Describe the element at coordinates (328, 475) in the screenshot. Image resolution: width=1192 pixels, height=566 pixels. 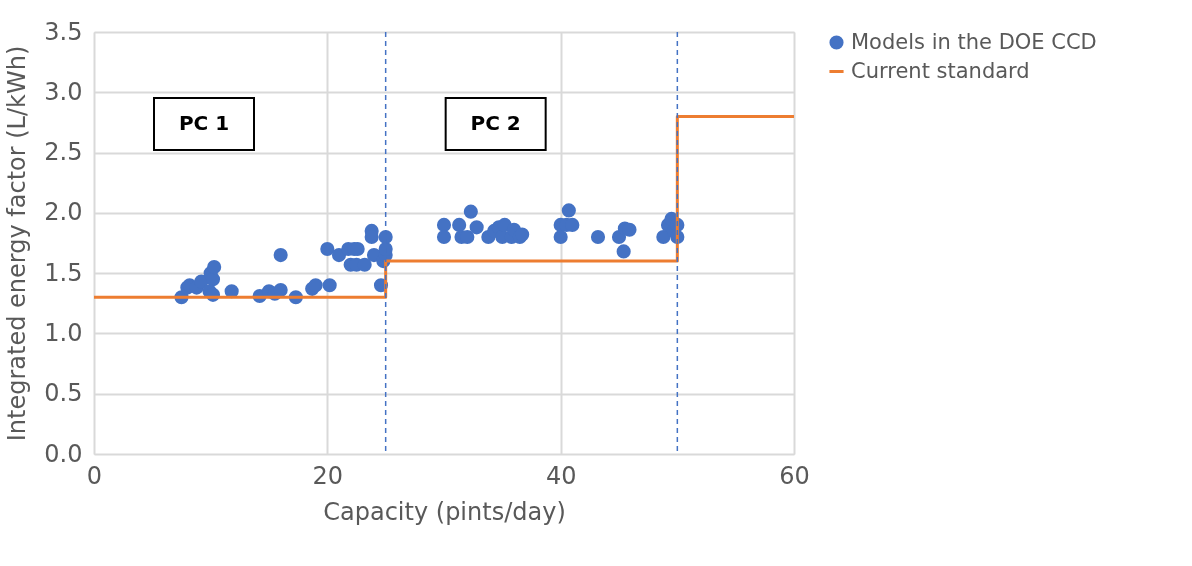
I see `x-tick-label: 20` at that location.